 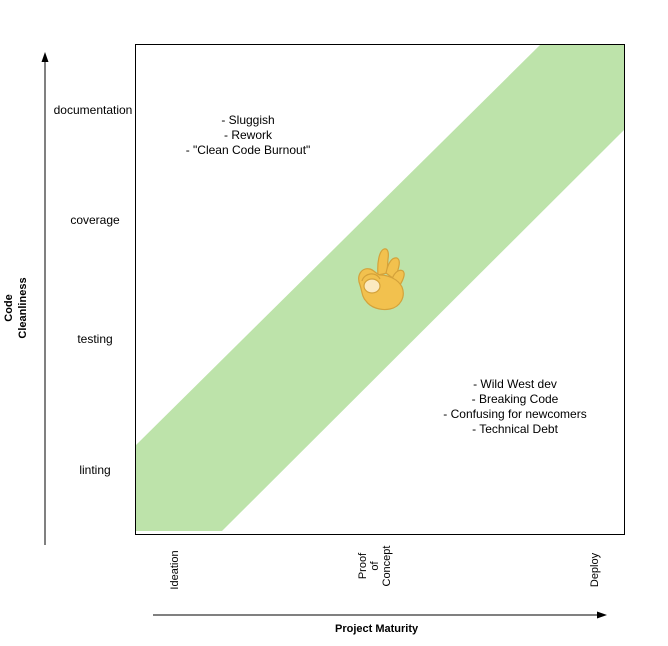 What do you see at coordinates (515, 399) in the screenshot?
I see `note-bottom-right-line: - Breaking Code` at bounding box center [515, 399].